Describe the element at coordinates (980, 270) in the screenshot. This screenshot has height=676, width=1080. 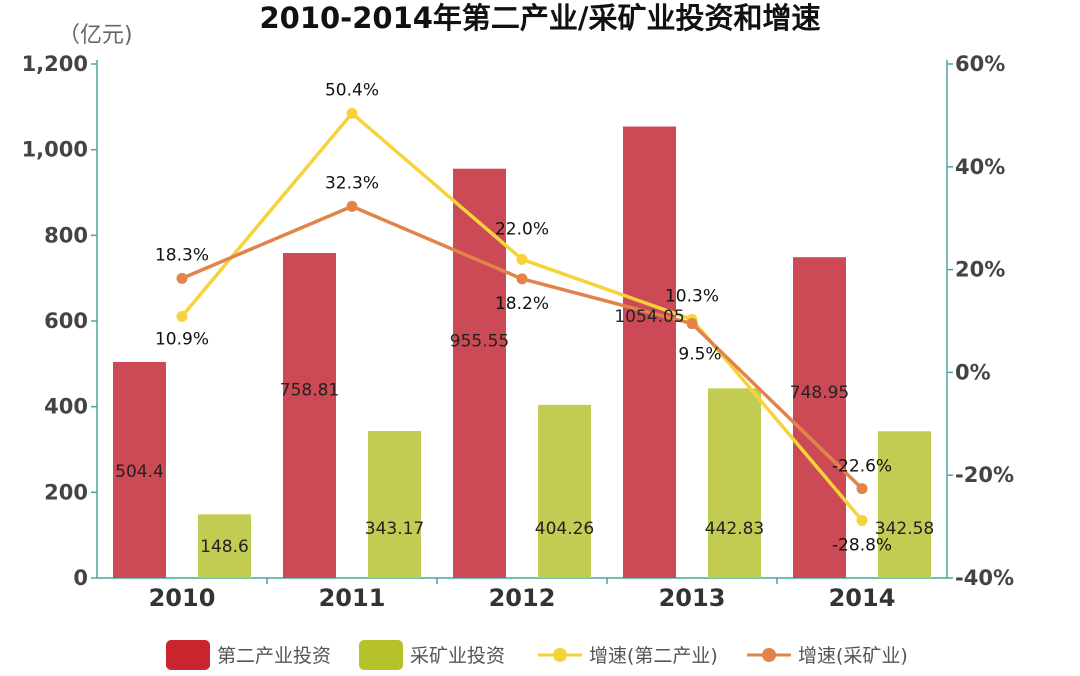
I see `y-right-tick-label: 20%` at that location.